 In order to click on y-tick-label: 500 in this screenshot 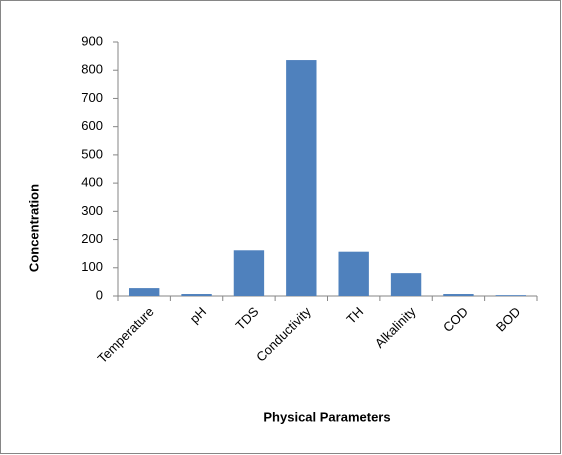, I will do `click(92, 153)`.